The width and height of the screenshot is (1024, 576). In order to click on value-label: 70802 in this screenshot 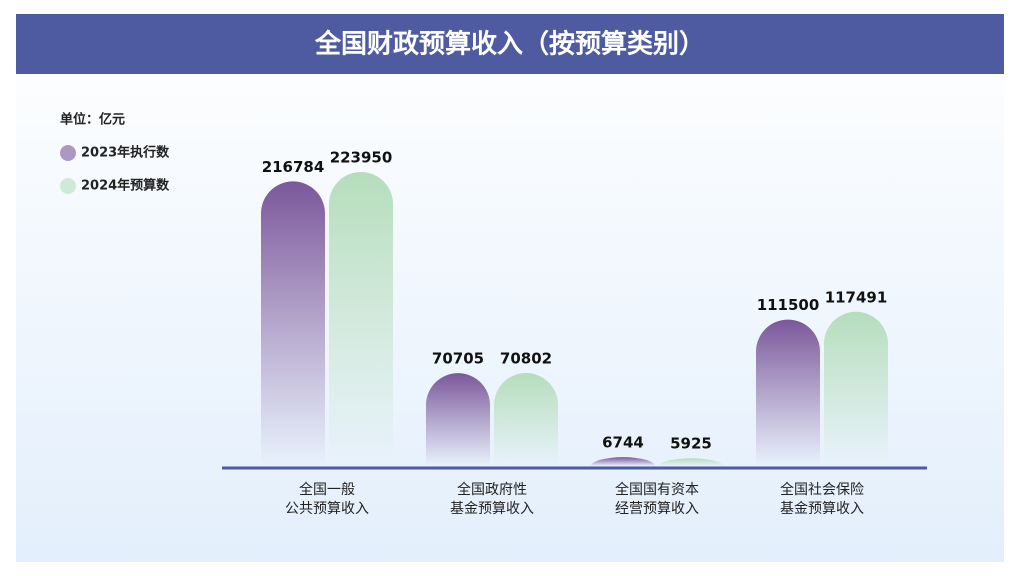, I will do `click(526, 359)`.